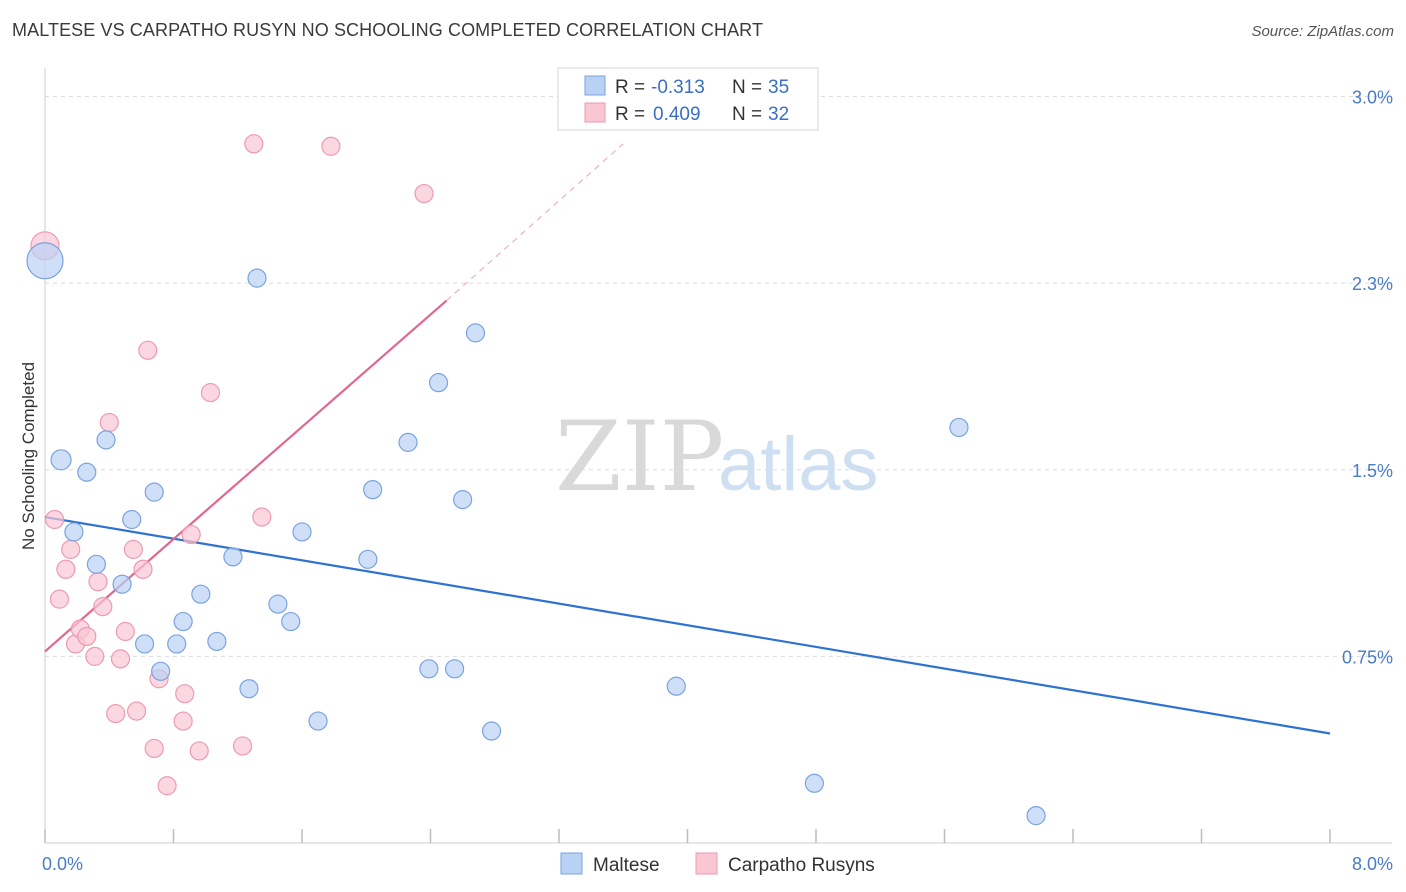 The width and height of the screenshot is (1406, 892). What do you see at coordinates (778, 114) in the screenshot?
I see `legend-n-value-carpatho: 32` at bounding box center [778, 114].